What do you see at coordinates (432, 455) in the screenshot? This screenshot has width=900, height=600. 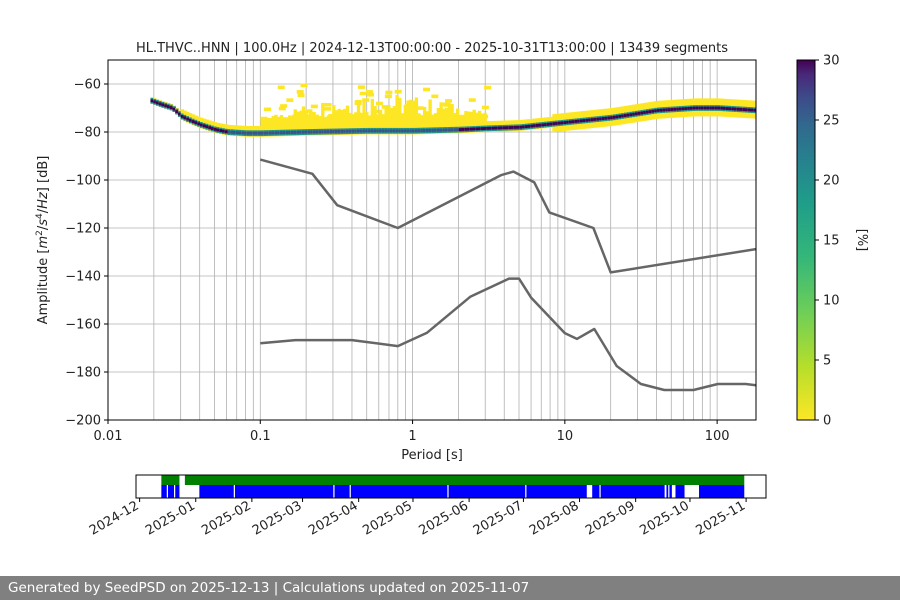 I see `x-axis-label: Period [s]` at bounding box center [432, 455].